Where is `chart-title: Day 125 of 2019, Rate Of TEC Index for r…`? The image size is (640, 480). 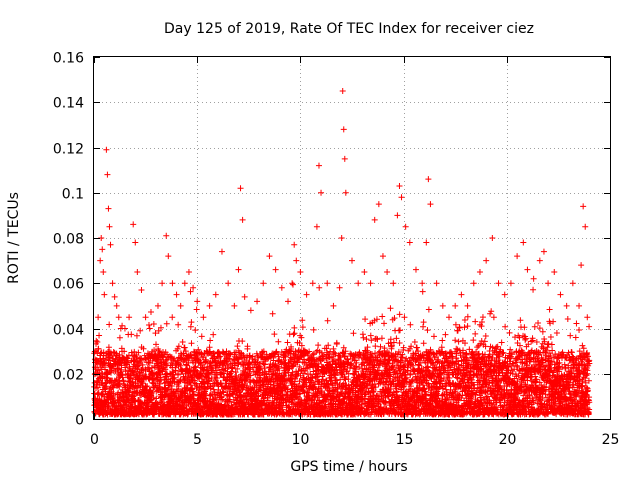
chart-title: Day 125 of 2019, Rate Of TEC Index for r… is located at coordinates (349, 29).